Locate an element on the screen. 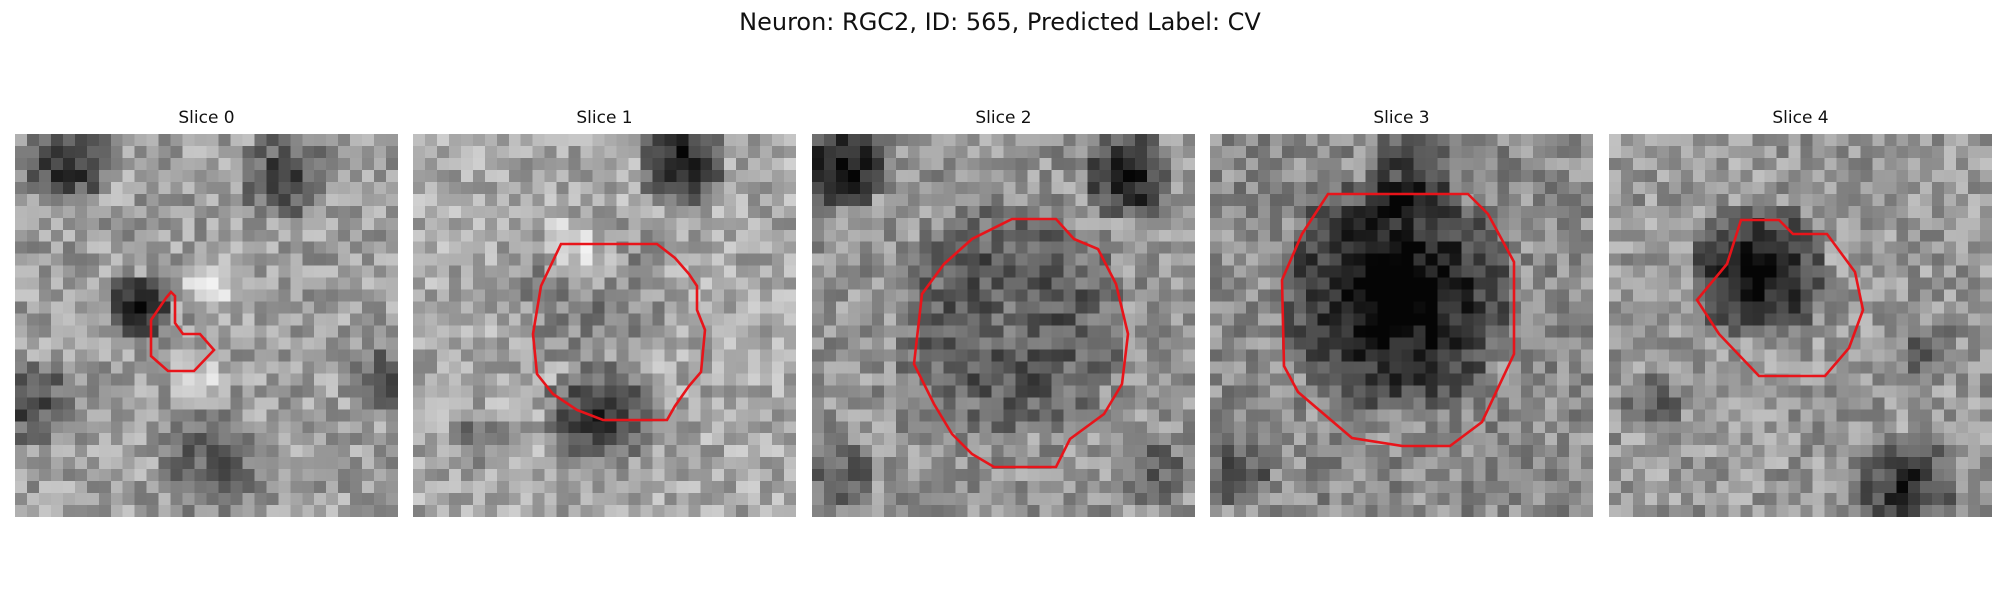 This screenshot has height=600, width=2000. slice-title: Slice 0 is located at coordinates (206, 118).